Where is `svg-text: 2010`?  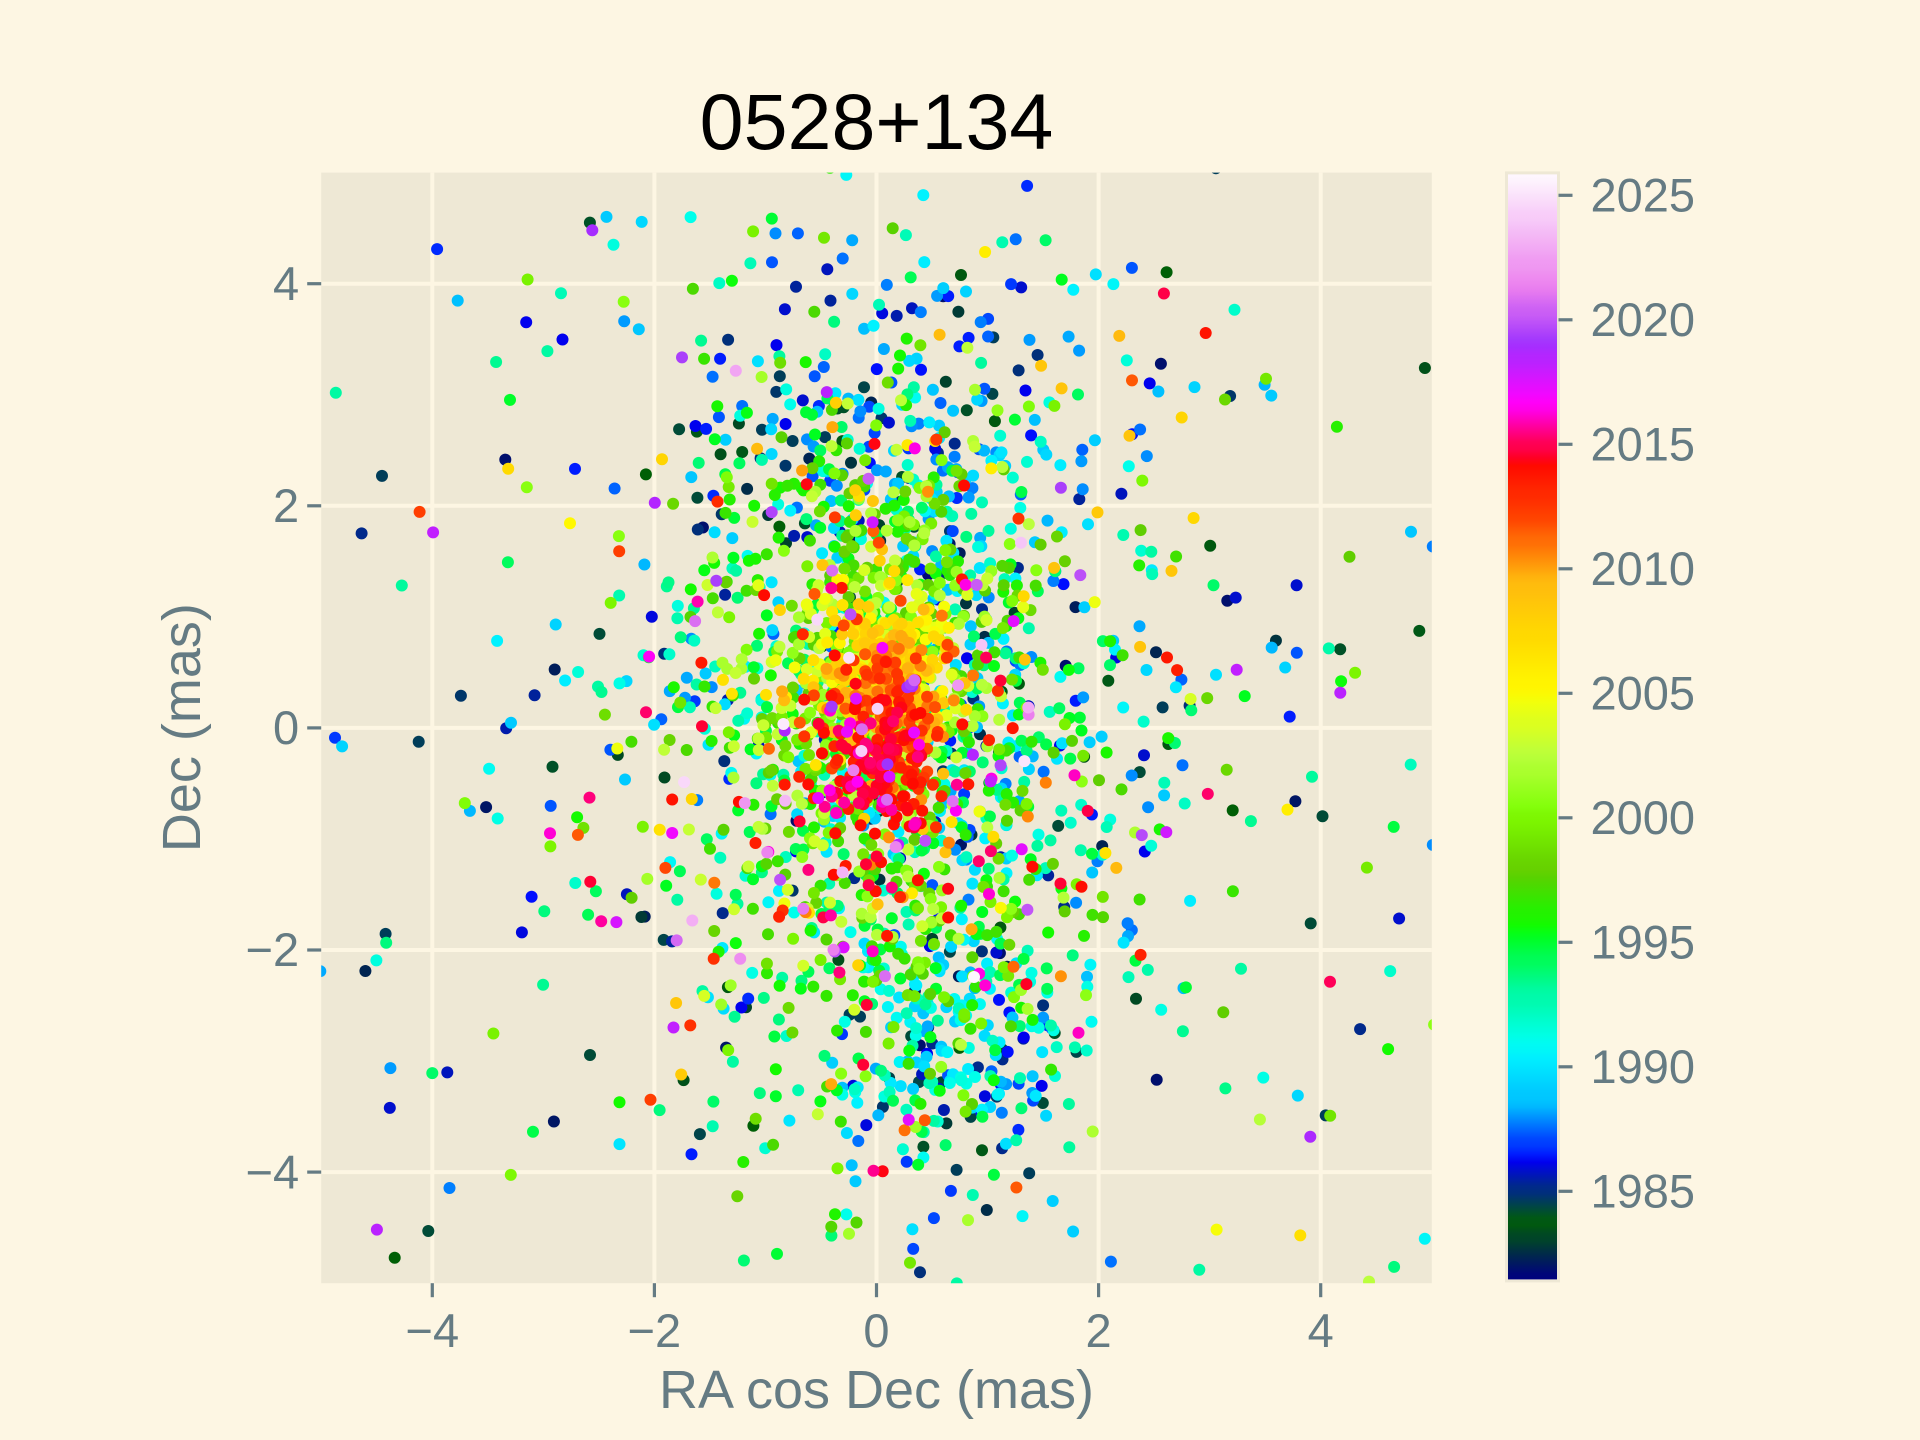 svg-text: 2010 is located at coordinates (1643, 568).